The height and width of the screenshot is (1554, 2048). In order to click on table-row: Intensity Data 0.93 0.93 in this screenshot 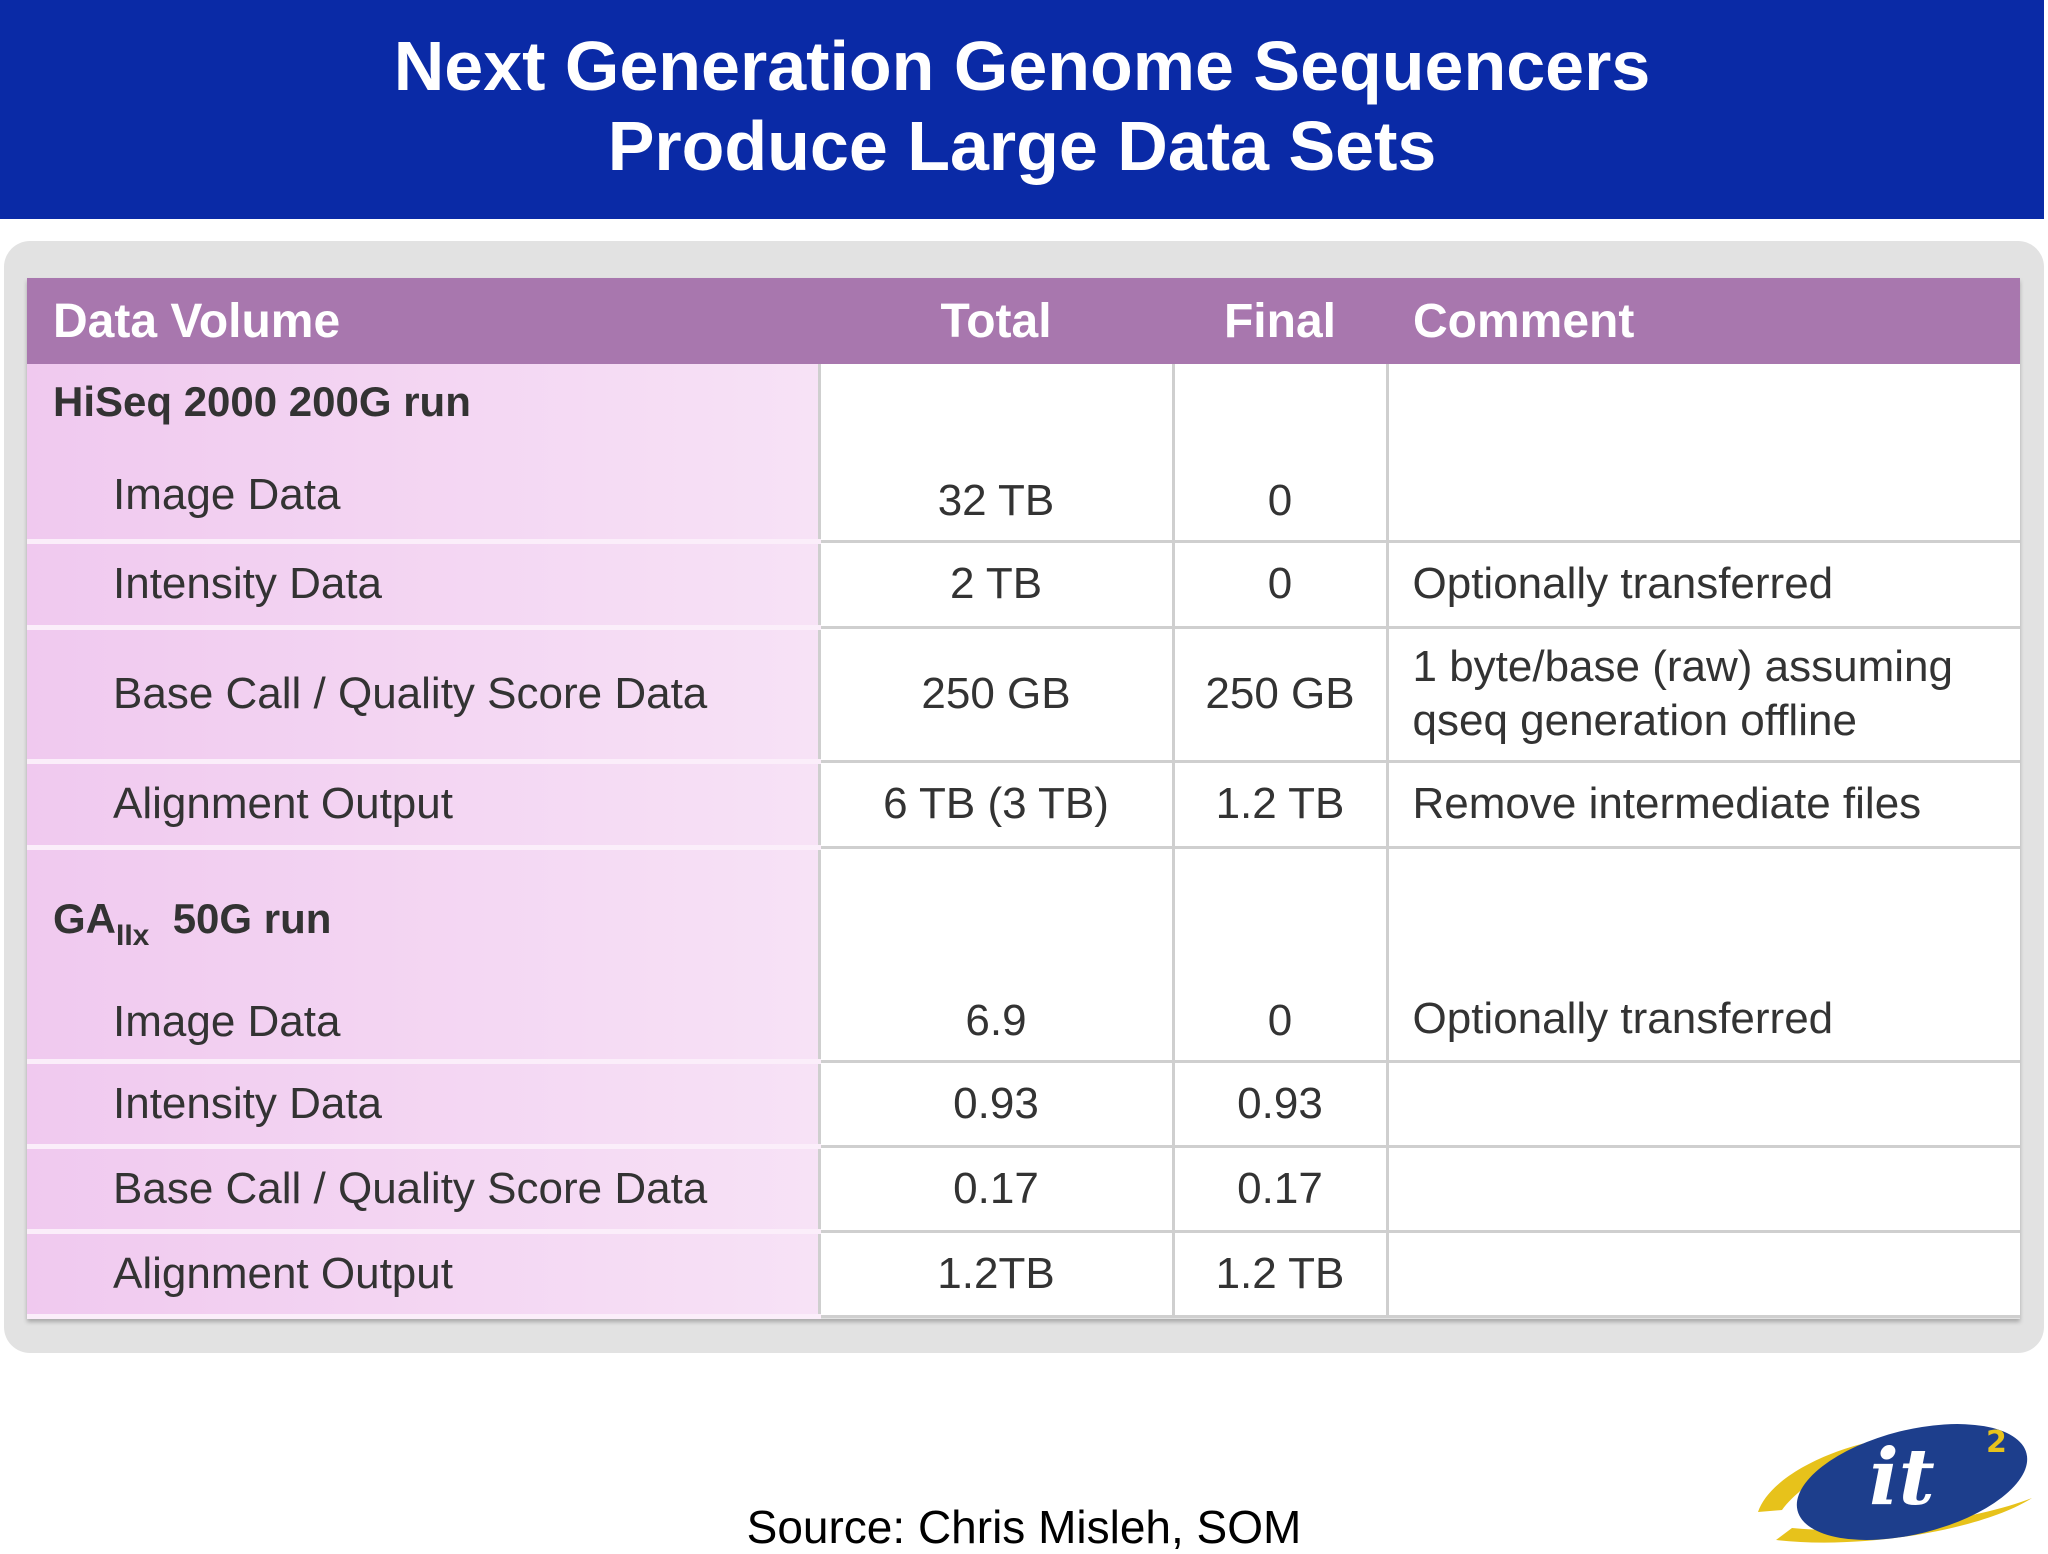, I will do `click(1023, 1105)`.